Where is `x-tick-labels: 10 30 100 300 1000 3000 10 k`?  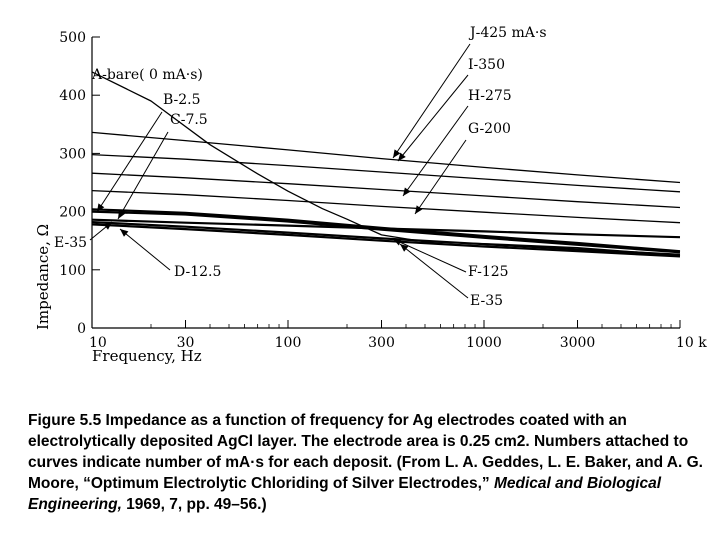 x-tick-labels: 10 30 100 300 1000 3000 10 k is located at coordinates (398, 343).